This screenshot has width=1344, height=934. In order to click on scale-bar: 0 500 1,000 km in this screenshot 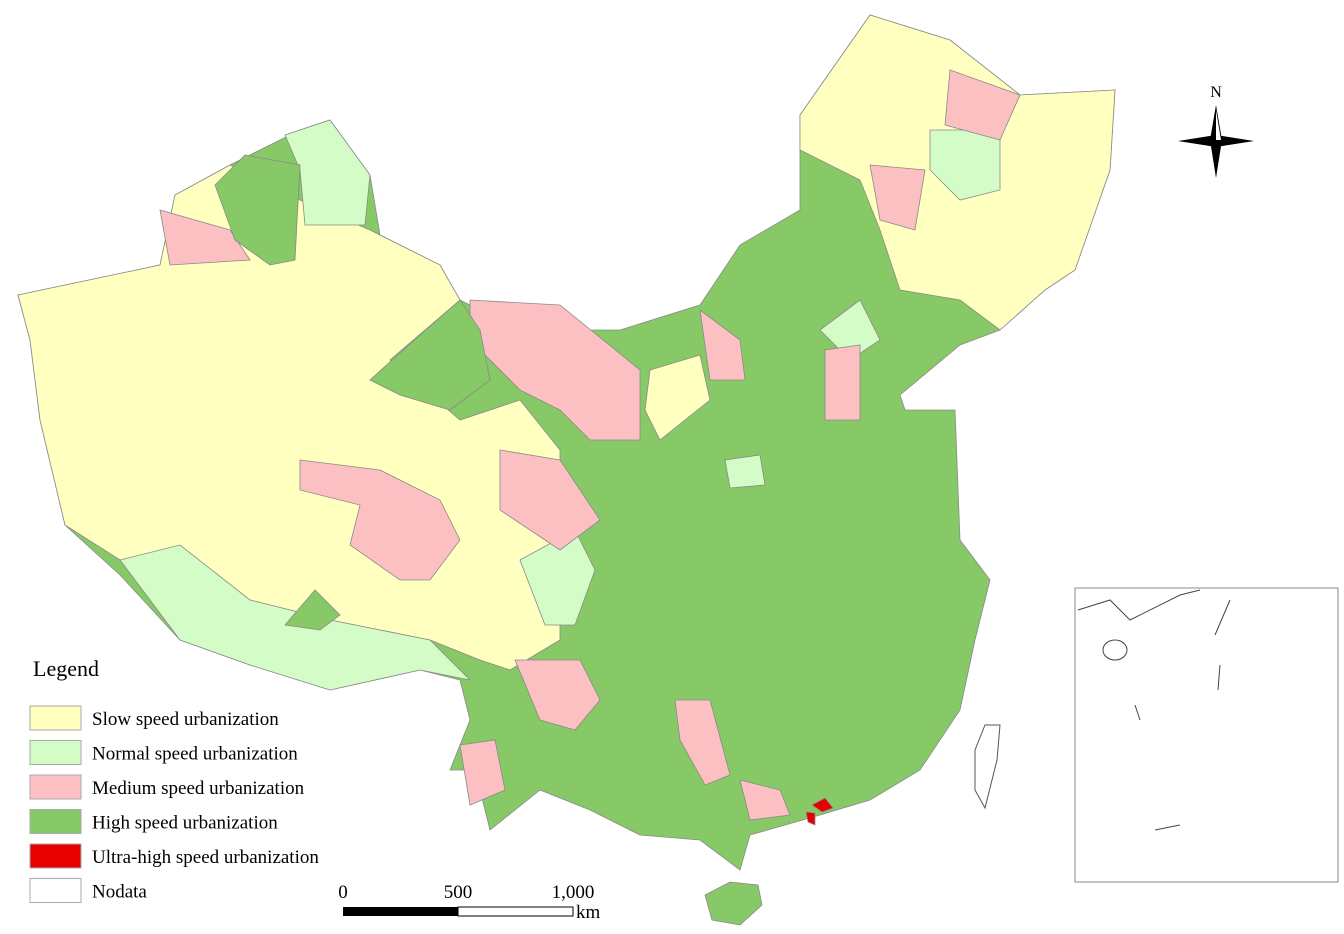, I will do `click(469, 902)`.